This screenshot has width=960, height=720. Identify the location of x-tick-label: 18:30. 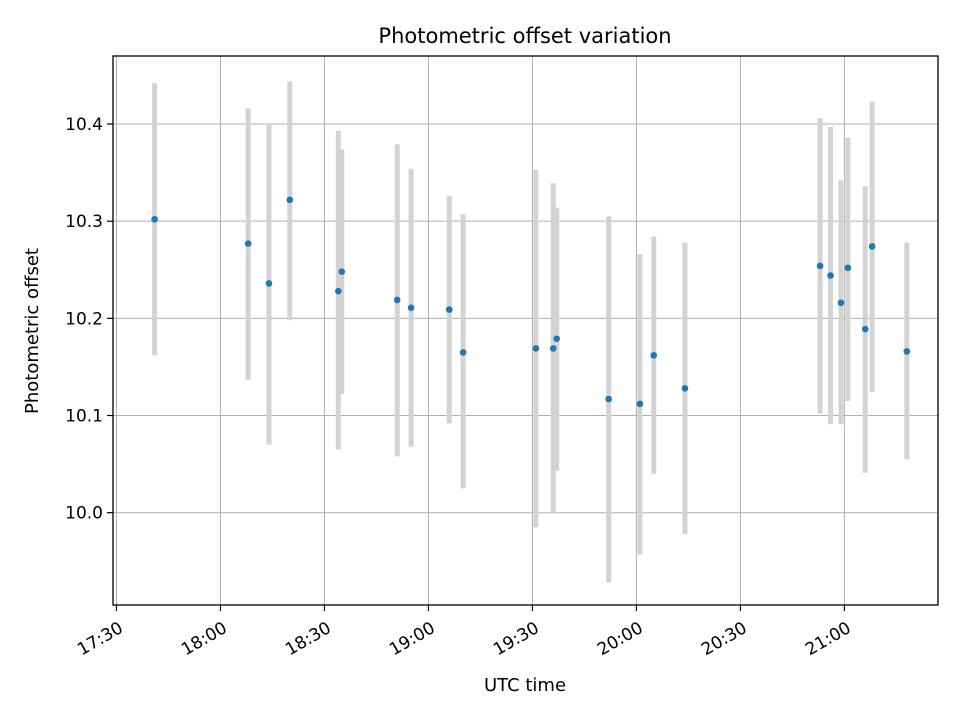
(308, 639).